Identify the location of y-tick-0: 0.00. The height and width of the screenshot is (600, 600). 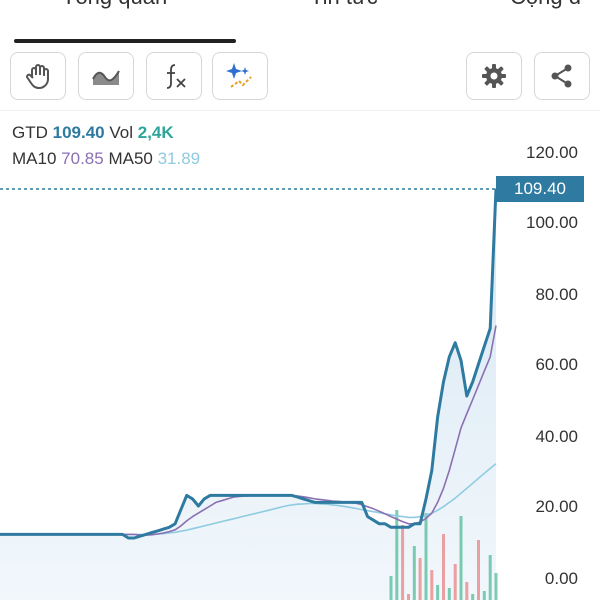
(561, 578).